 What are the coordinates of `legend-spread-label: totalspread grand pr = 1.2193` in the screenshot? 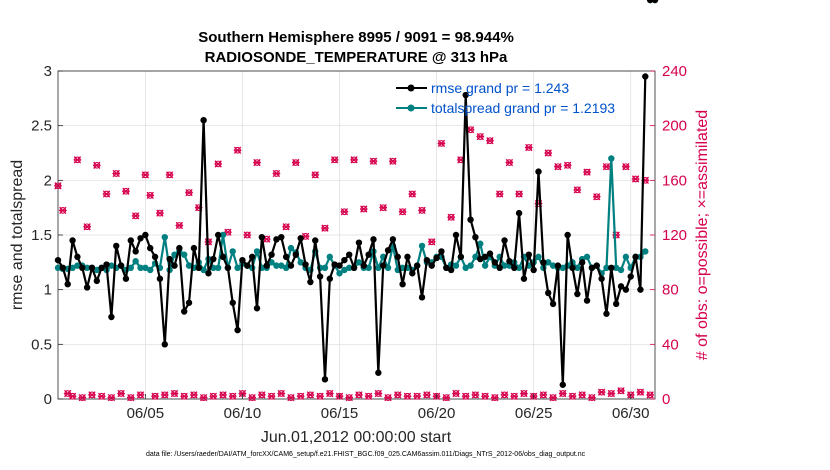 It's located at (523, 108).